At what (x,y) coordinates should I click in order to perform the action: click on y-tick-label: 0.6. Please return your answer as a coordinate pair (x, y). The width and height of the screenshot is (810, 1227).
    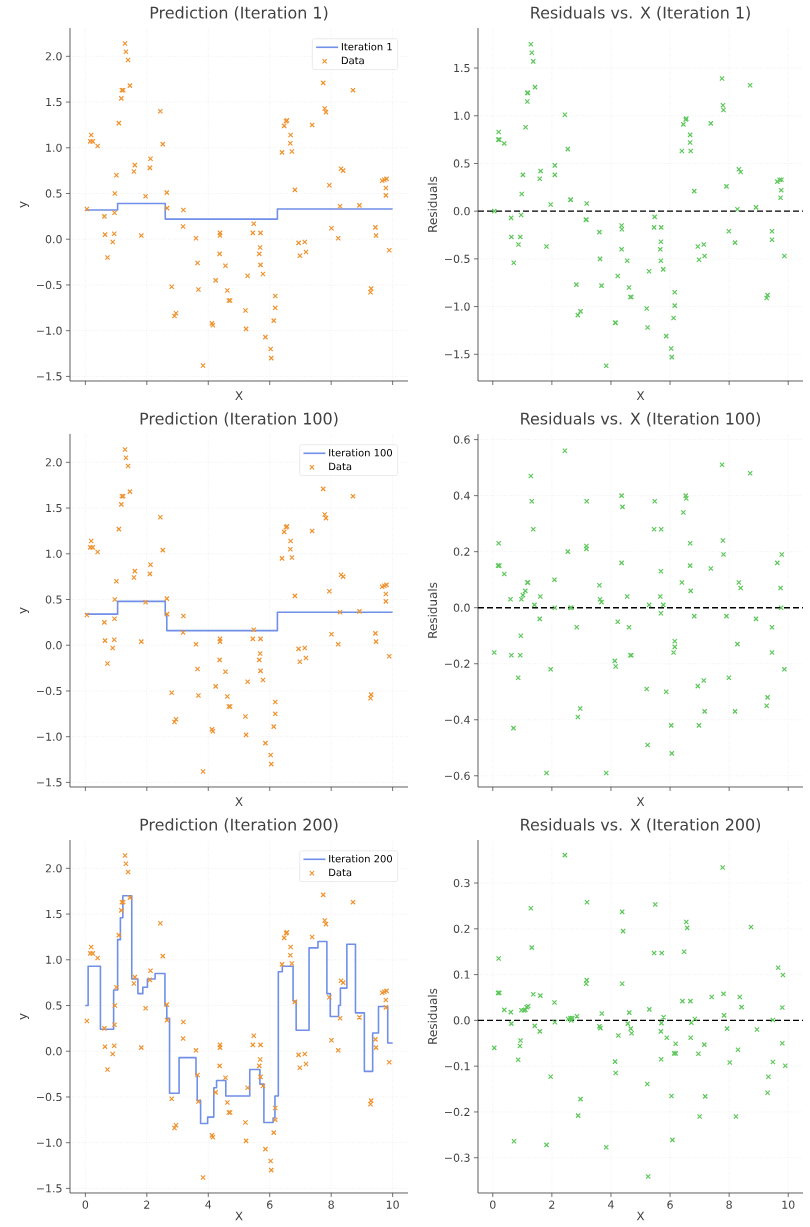
    Looking at the image, I should click on (461, 439).